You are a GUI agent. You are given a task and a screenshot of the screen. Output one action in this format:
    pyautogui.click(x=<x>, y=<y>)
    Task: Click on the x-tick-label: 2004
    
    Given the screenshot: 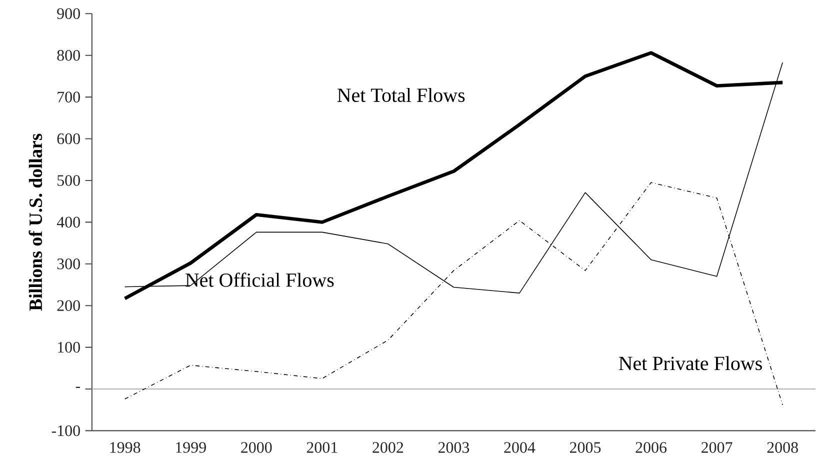 What is the action you would take?
    pyautogui.click(x=520, y=448)
    